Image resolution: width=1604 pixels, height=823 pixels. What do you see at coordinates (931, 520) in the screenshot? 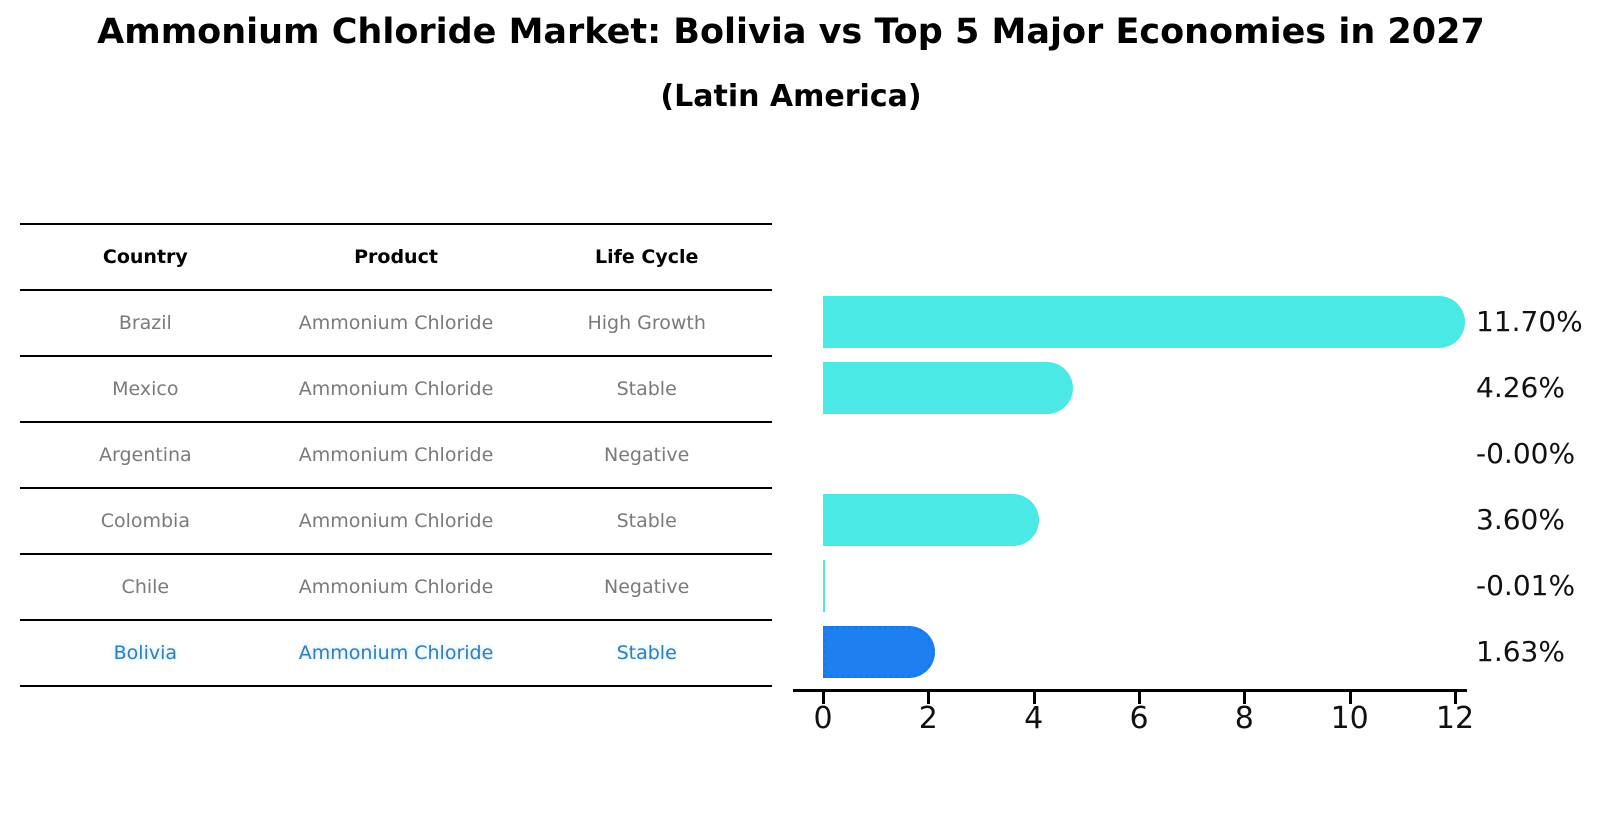
I see `bar-colombia` at bounding box center [931, 520].